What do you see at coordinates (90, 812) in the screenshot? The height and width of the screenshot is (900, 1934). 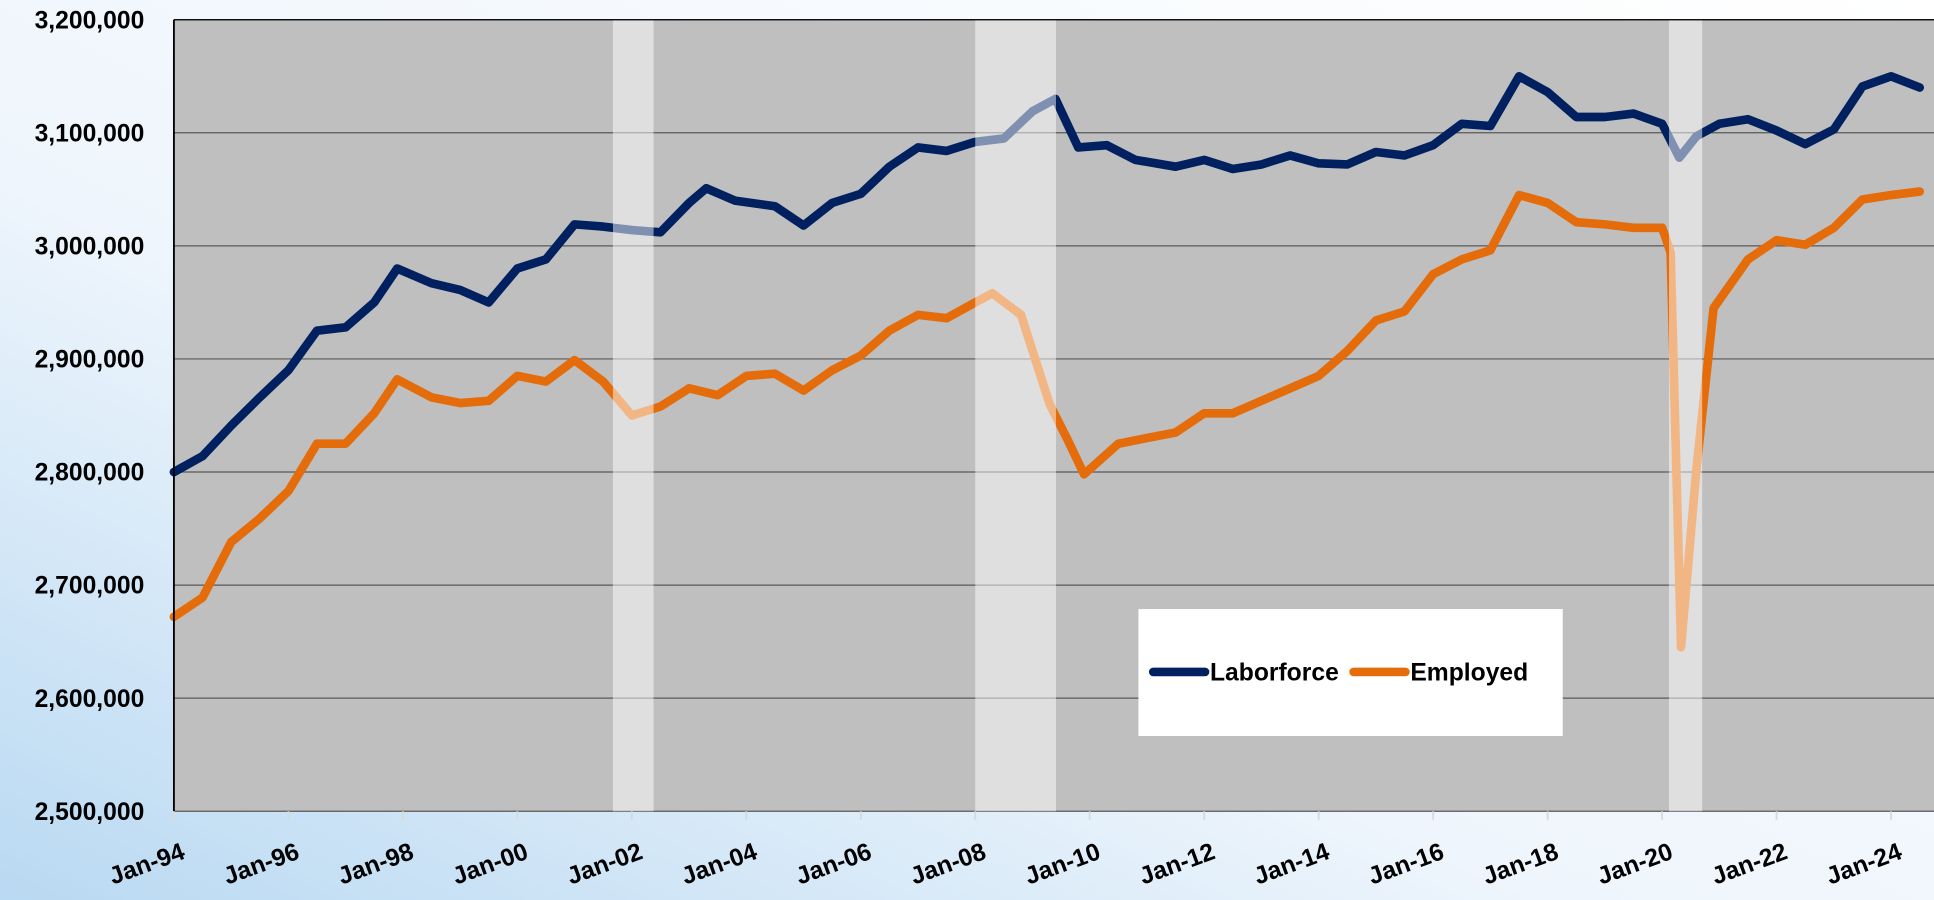 I see `y-tick-label: 2,500,000` at bounding box center [90, 812].